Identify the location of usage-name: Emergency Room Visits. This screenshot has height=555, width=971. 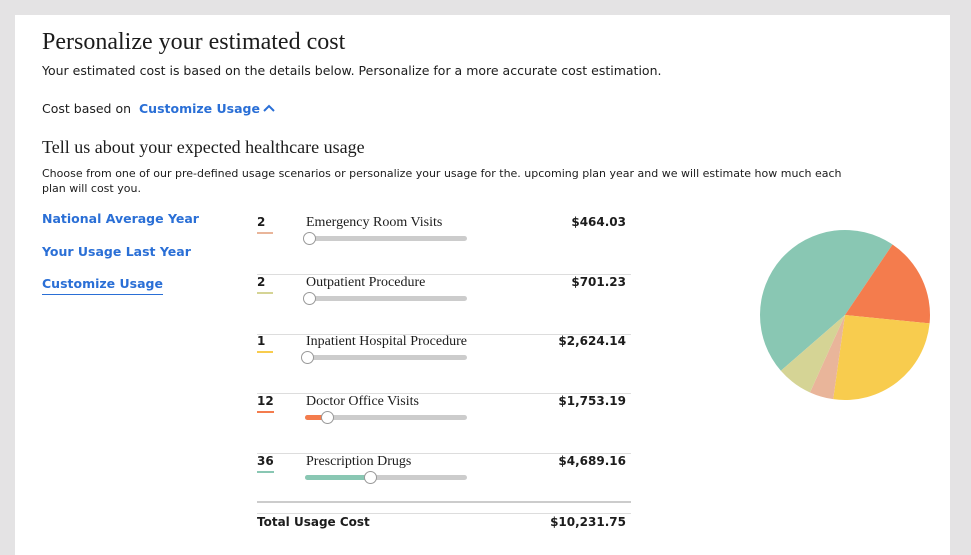
(374, 222).